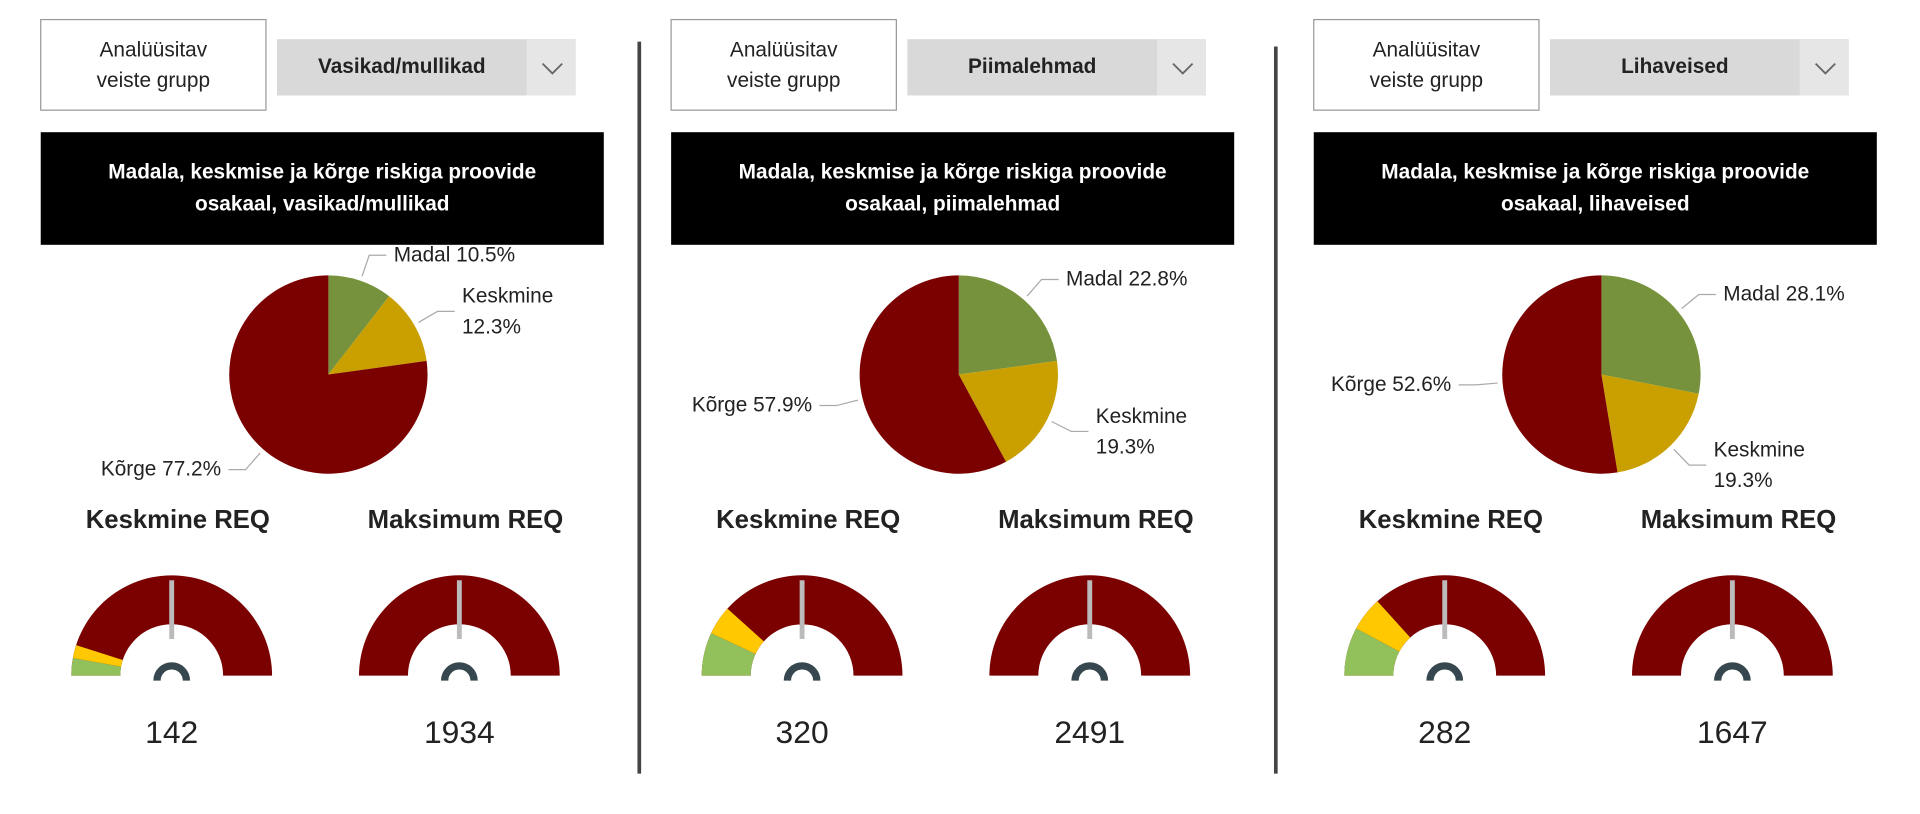 This screenshot has width=1920, height=814. I want to click on pie-label-value: 12.3%, so click(491, 326).